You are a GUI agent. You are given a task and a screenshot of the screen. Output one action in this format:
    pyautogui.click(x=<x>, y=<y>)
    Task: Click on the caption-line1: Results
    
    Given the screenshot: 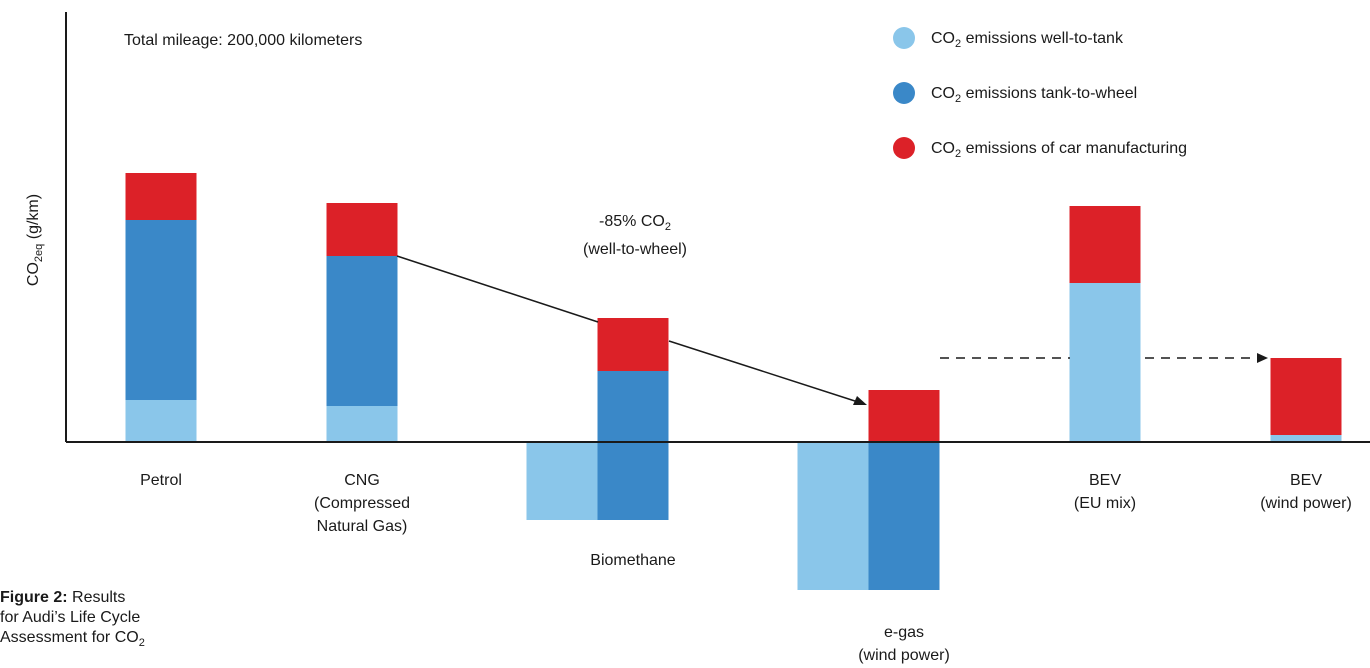 What is the action you would take?
    pyautogui.click(x=96, y=597)
    